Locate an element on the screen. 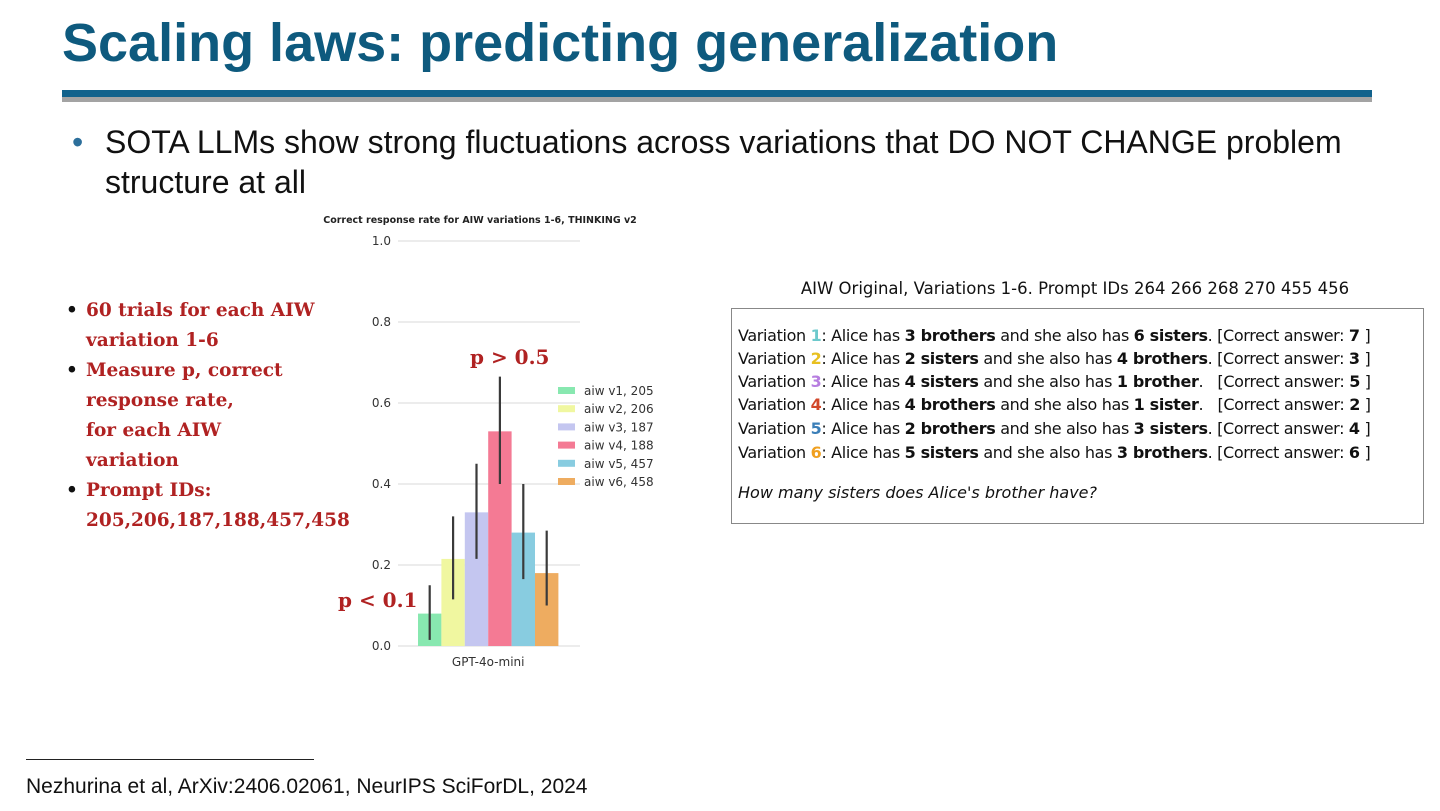  note-line: Prompt IDs: is located at coordinates (149, 490).